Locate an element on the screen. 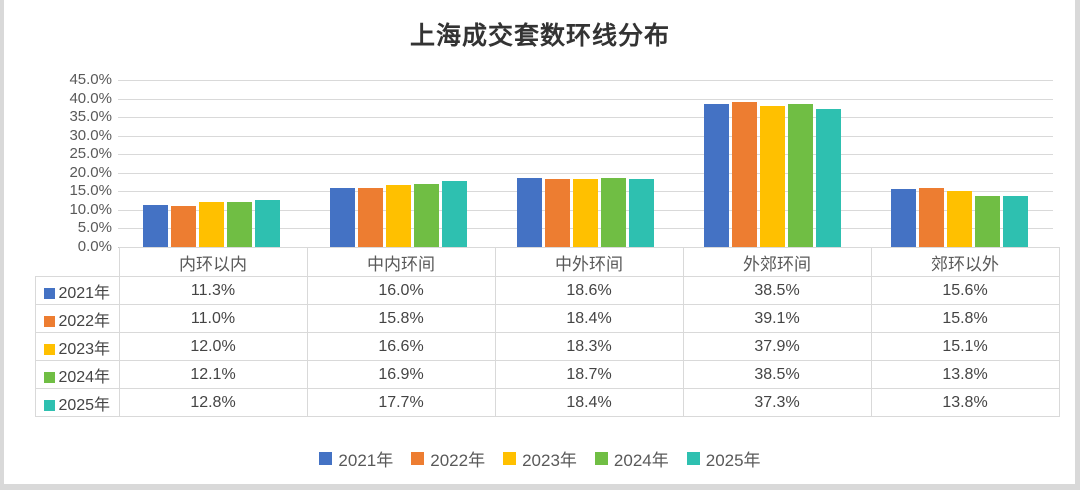 Image resolution: width=1080 pixels, height=490 pixels. table-row-label: 2025年 is located at coordinates (77, 402).